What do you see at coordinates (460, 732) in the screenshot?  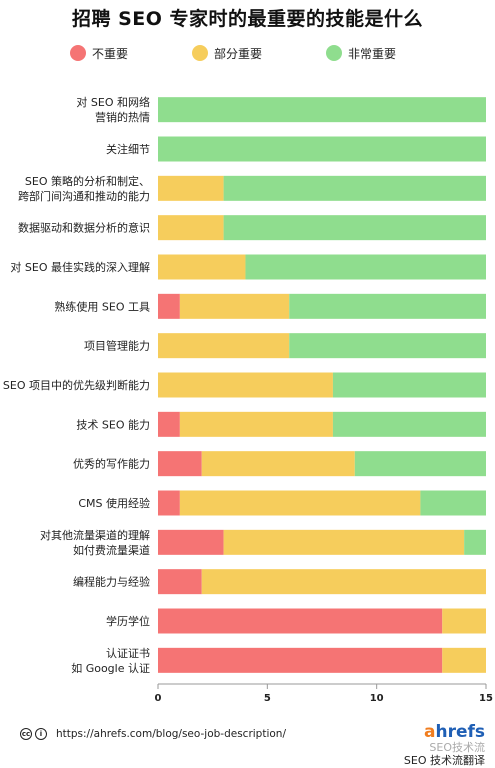 I see `logo-text: hrefs` at bounding box center [460, 732].